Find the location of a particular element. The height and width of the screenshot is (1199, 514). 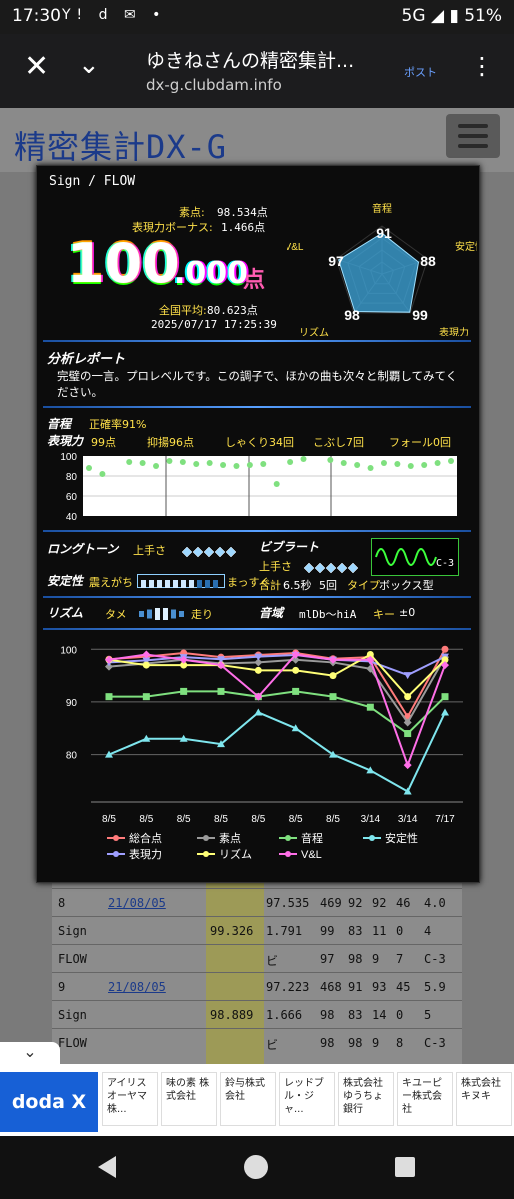

pitch-wave-chart: 100 80 60 40 is located at coordinates (258, 487).